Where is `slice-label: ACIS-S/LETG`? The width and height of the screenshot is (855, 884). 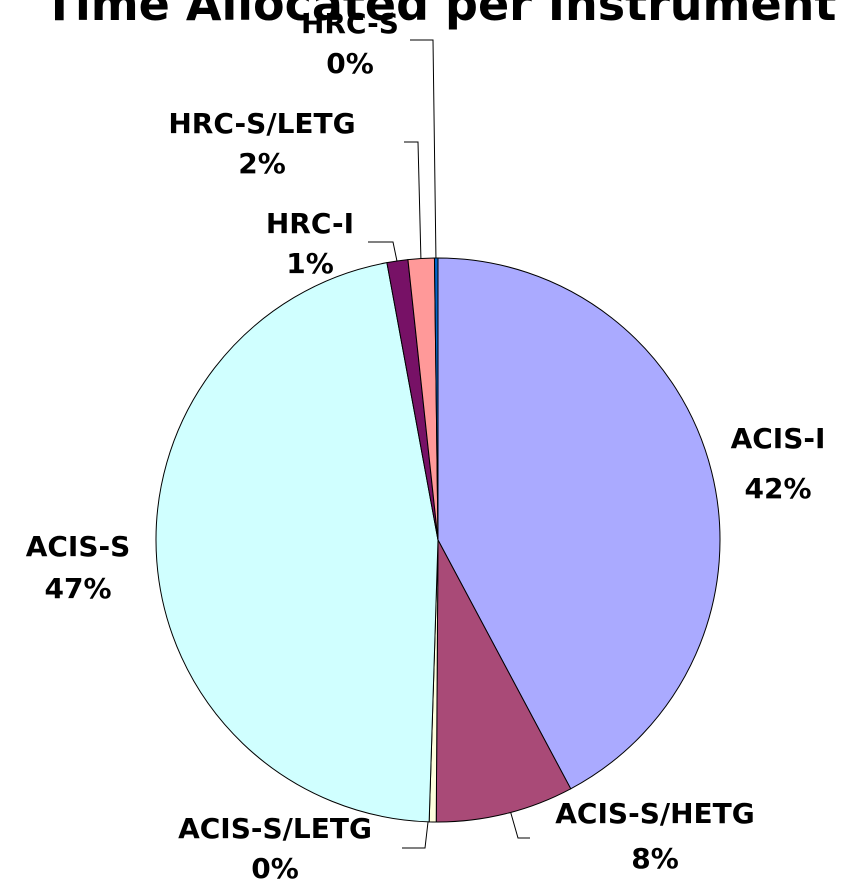
slice-label: ACIS-S/LETG is located at coordinates (275, 828).